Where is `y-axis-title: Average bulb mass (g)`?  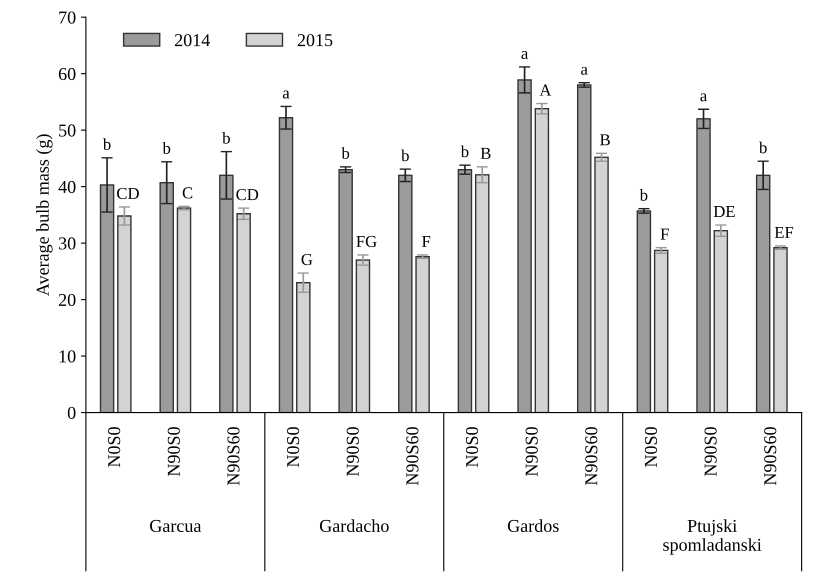
y-axis-title: Average bulb mass (g) is located at coordinates (44, 215).